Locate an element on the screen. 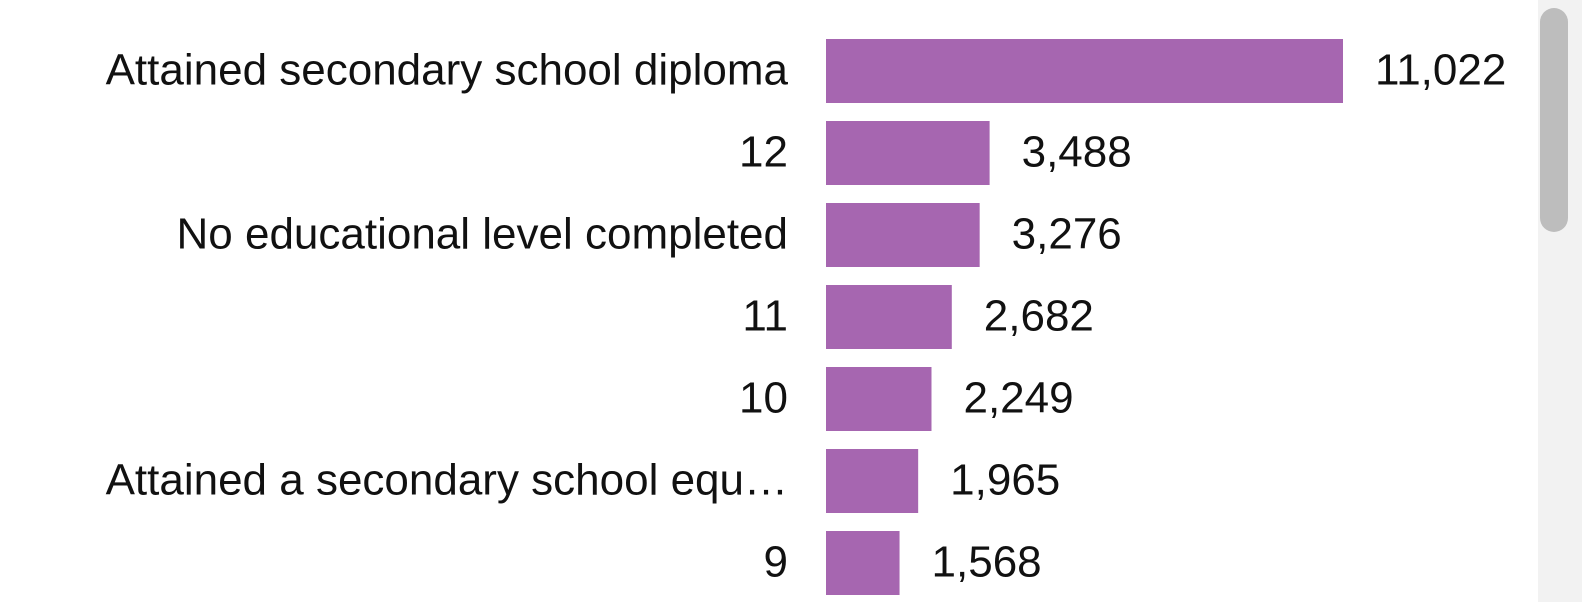 Image resolution: width=1582 pixels, height=602 pixels. value-label: 11,022 is located at coordinates (1440, 70).